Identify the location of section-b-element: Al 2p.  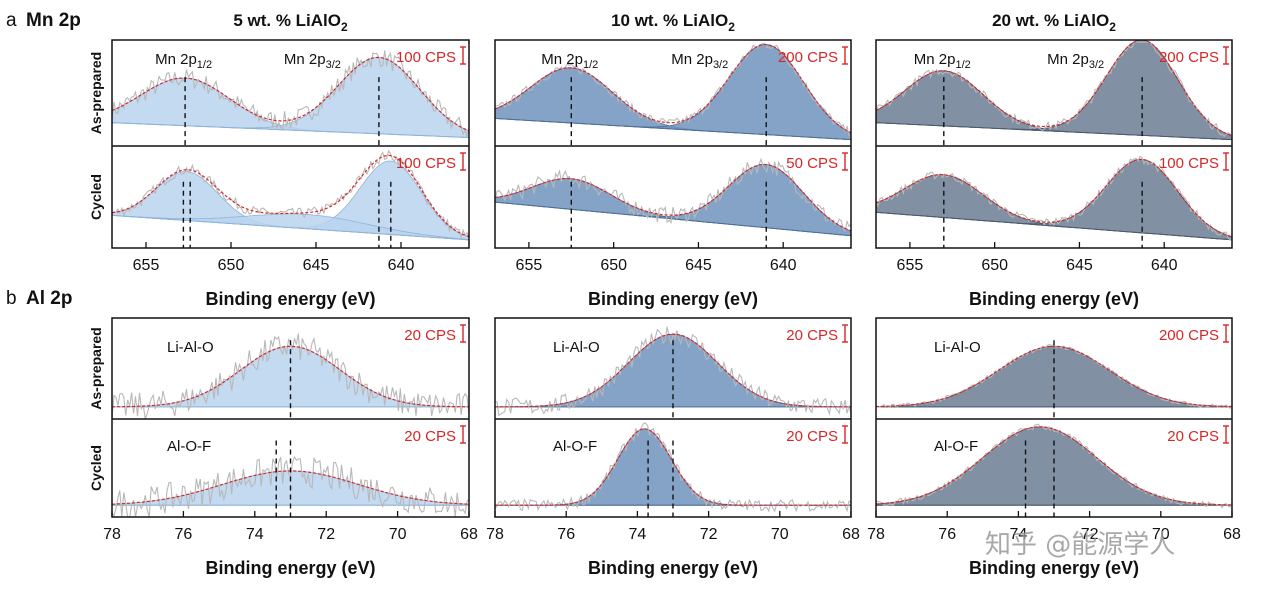
(49, 298).